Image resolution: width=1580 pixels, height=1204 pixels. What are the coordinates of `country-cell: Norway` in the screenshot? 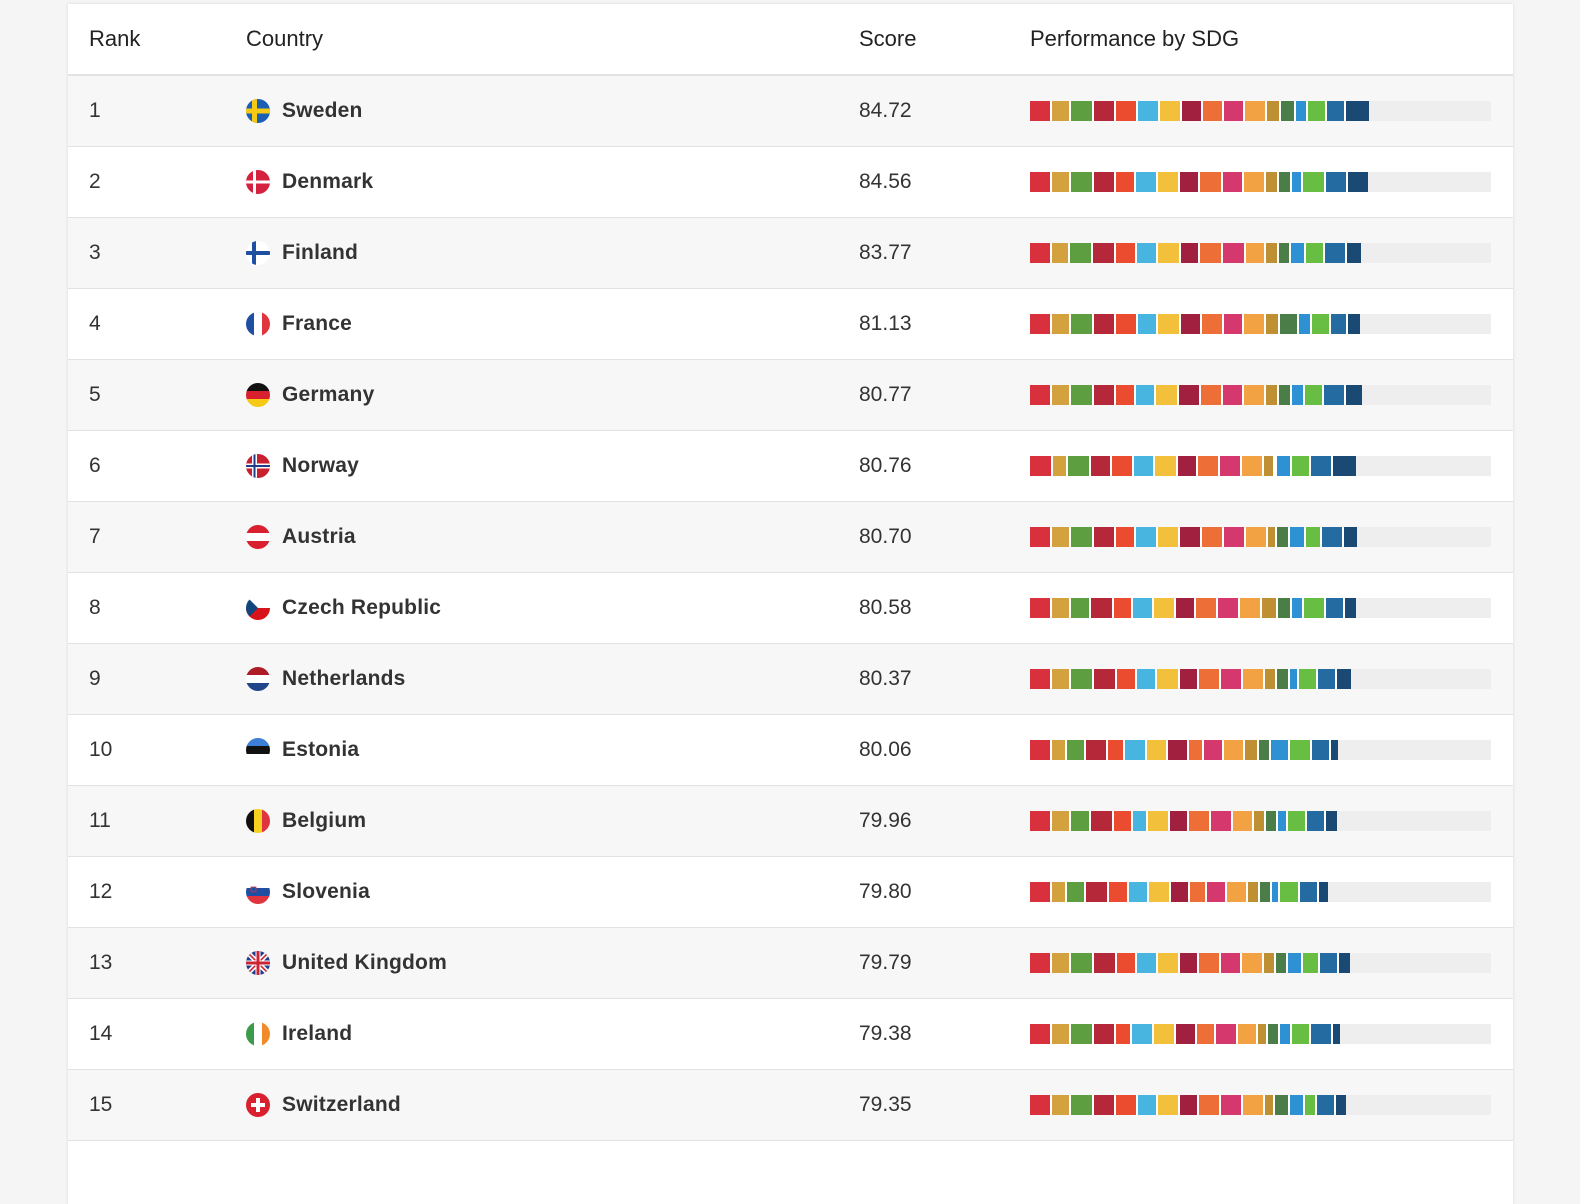 It's located at (526, 466).